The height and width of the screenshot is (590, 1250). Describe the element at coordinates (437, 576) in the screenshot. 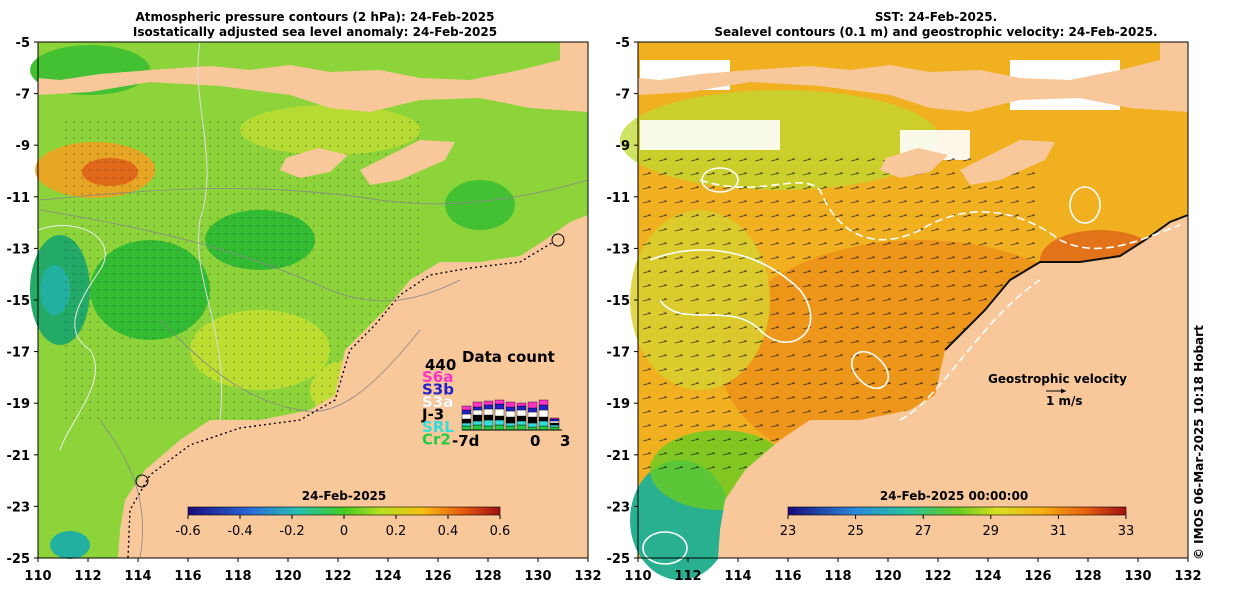

I see `left-x-tick-label: 126` at that location.